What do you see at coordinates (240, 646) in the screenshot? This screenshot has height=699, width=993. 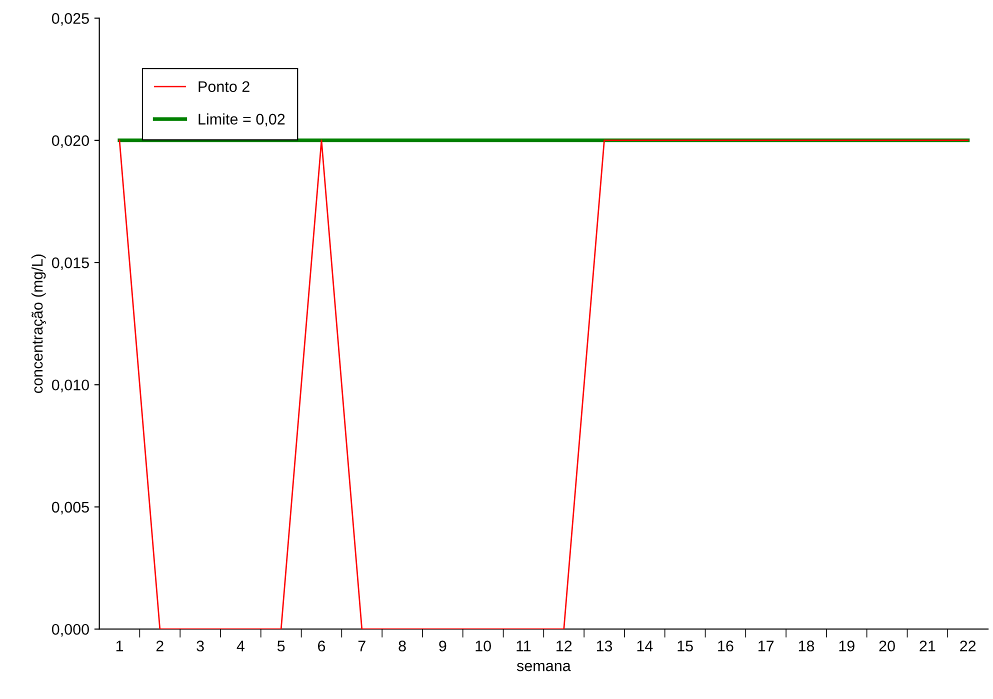 I see `x-tick-label: 4` at bounding box center [240, 646].